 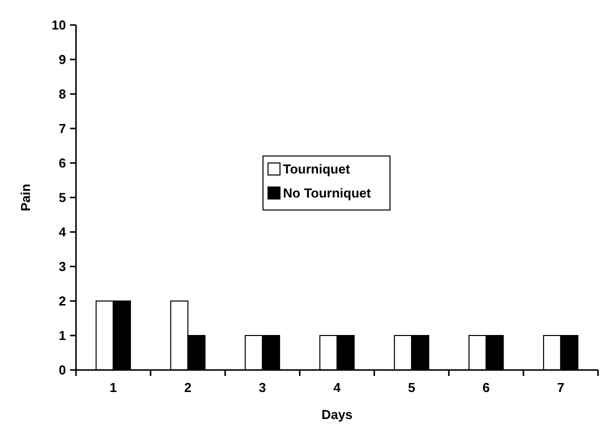 What do you see at coordinates (317, 169) in the screenshot?
I see `legend-label: Tourniquet` at bounding box center [317, 169].